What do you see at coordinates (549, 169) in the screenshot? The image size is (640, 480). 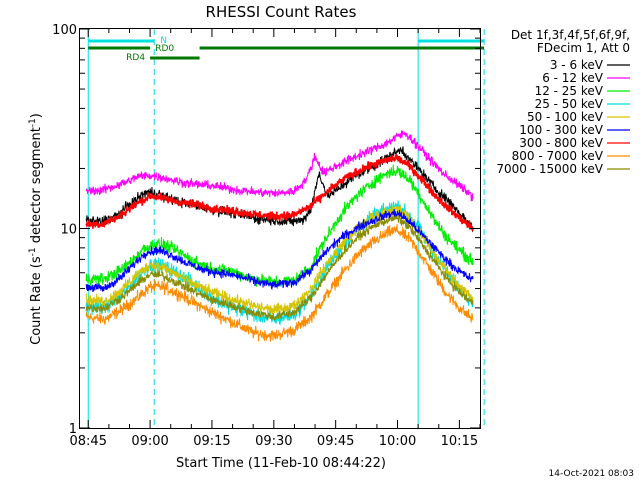 I see `legend-label-7000-15000-kev: 7000 - 15000 keV` at bounding box center [549, 169].